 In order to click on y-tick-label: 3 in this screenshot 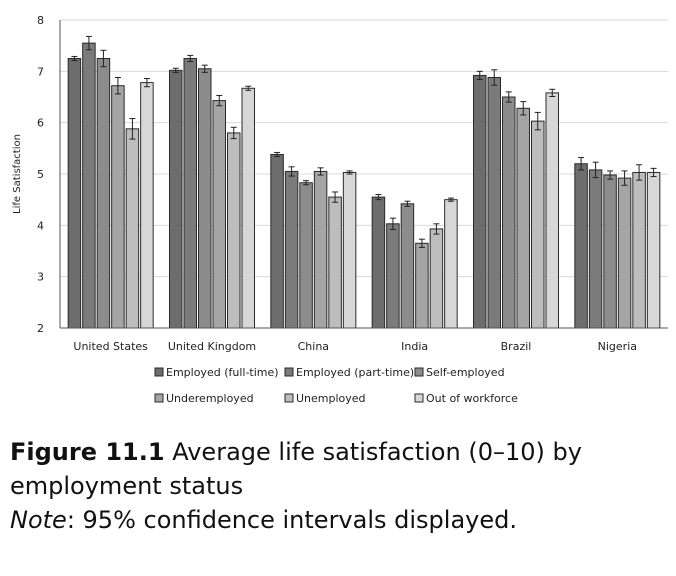, I will do `click(40, 277)`.